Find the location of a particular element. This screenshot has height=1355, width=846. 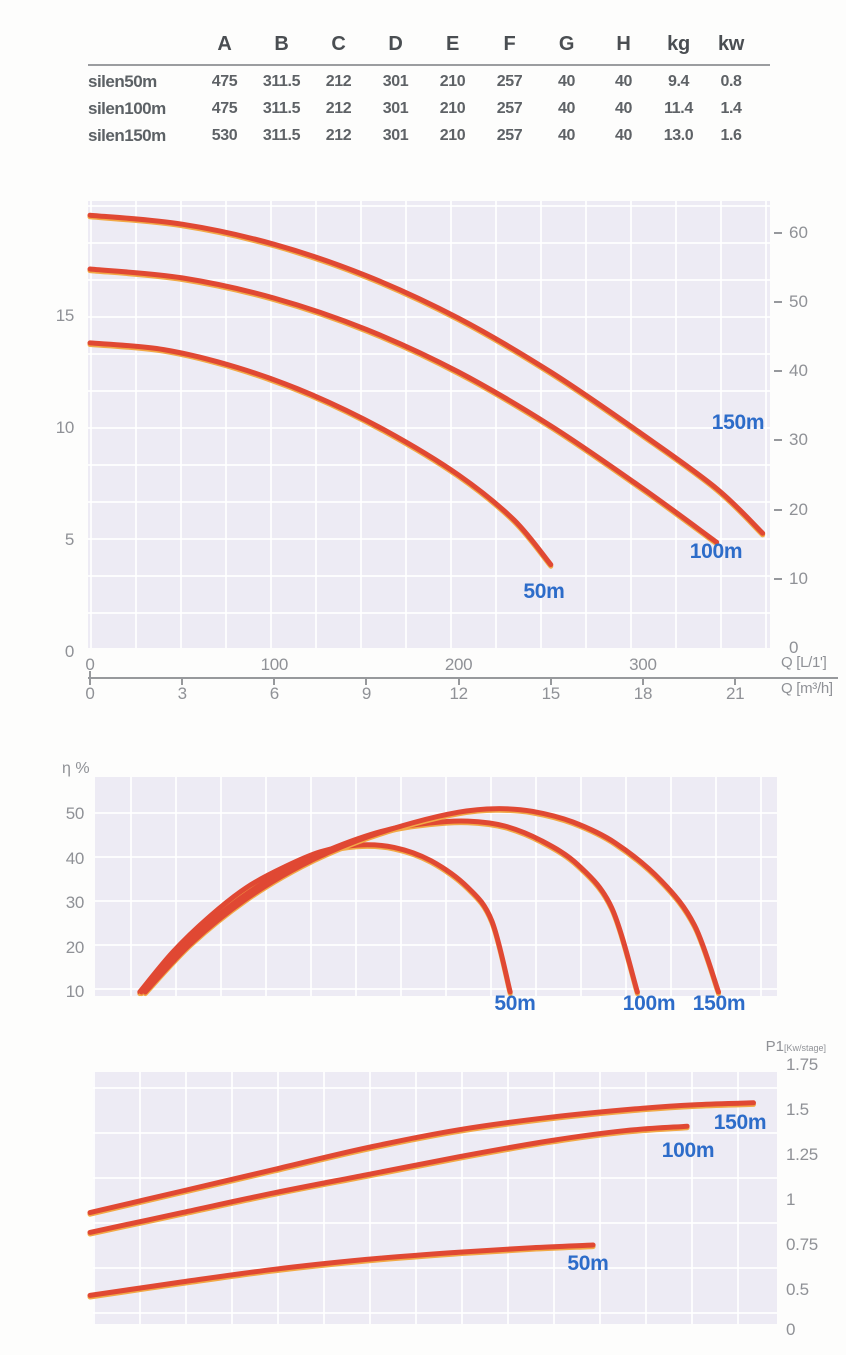

spec-value: 475 is located at coordinates (224, 81).